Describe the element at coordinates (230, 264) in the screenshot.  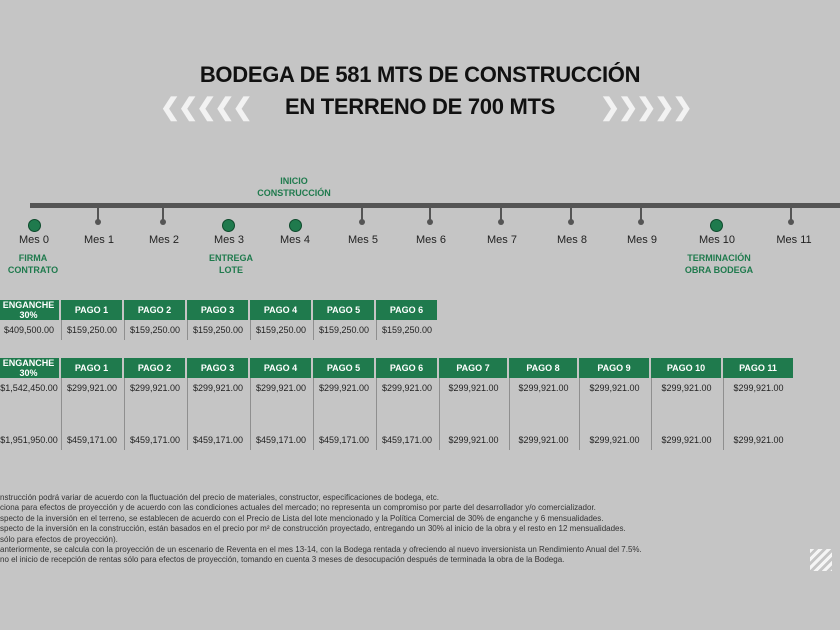
I see `milestone-entrega-lote: ENTREGA LOTE` at that location.